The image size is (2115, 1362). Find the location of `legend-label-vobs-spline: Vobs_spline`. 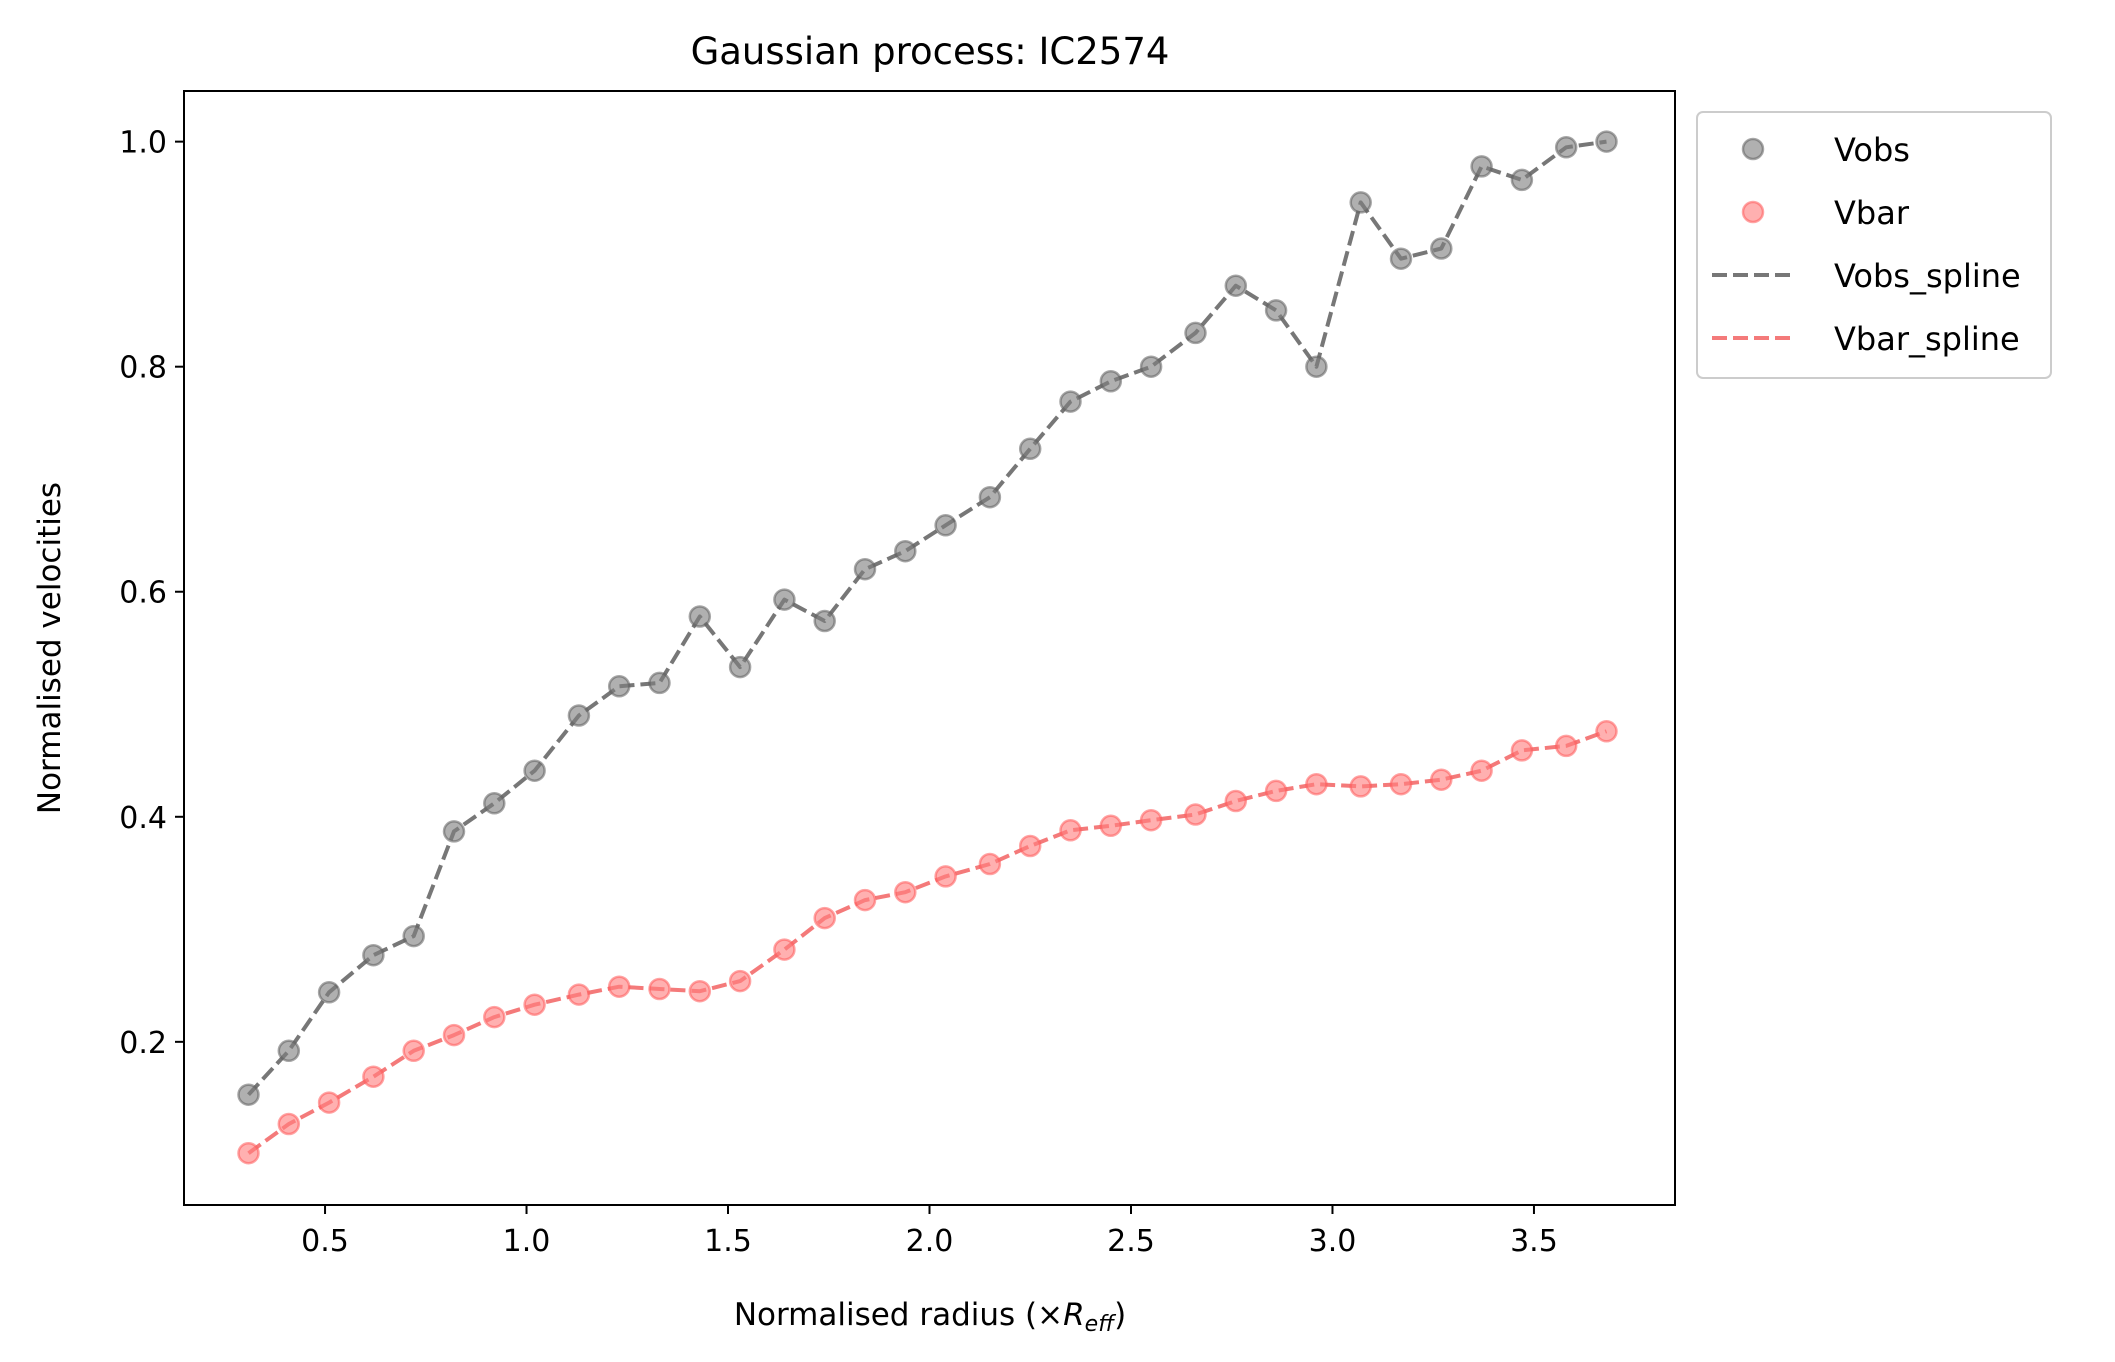

legend-label-vobs-spline: Vobs_spline is located at coordinates (1927, 276).